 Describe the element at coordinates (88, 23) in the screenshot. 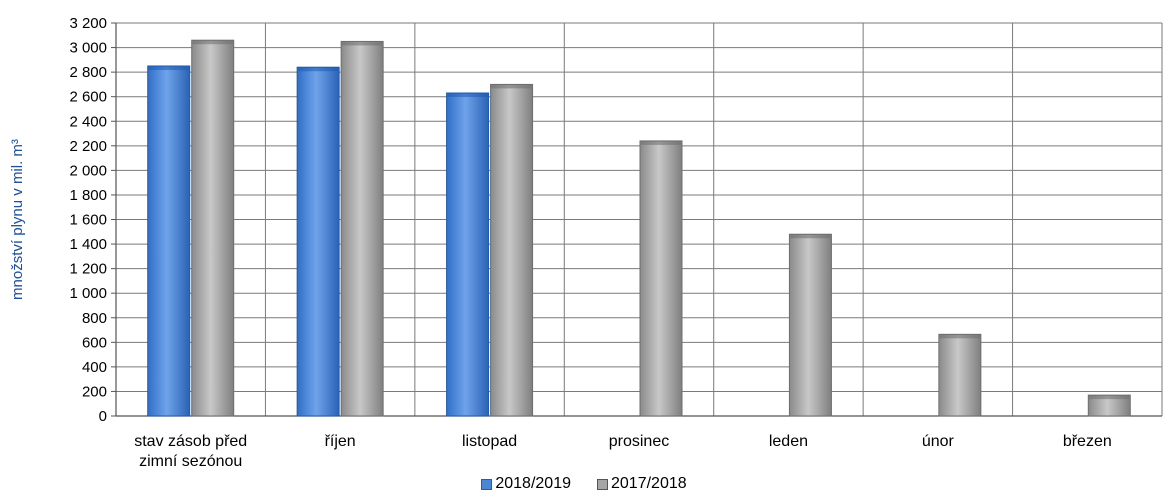

I see `y-tick-label: 3 200` at that location.